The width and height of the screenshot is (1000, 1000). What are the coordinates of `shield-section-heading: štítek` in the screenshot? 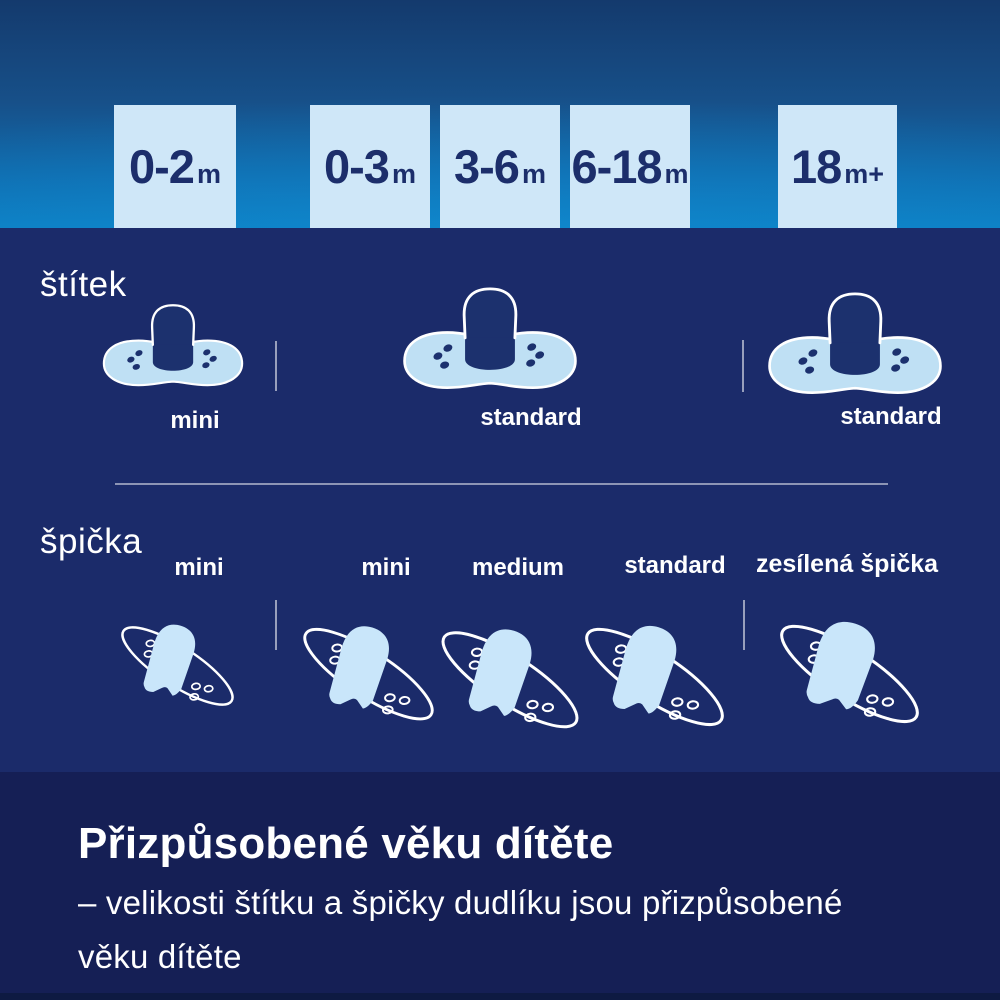 It's located at (83, 284).